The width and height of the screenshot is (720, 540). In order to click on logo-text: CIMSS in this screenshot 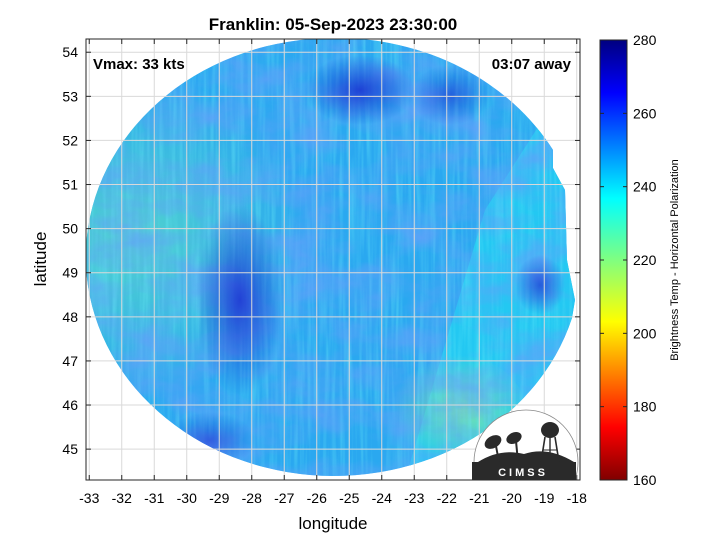, I will do `click(523, 473)`.